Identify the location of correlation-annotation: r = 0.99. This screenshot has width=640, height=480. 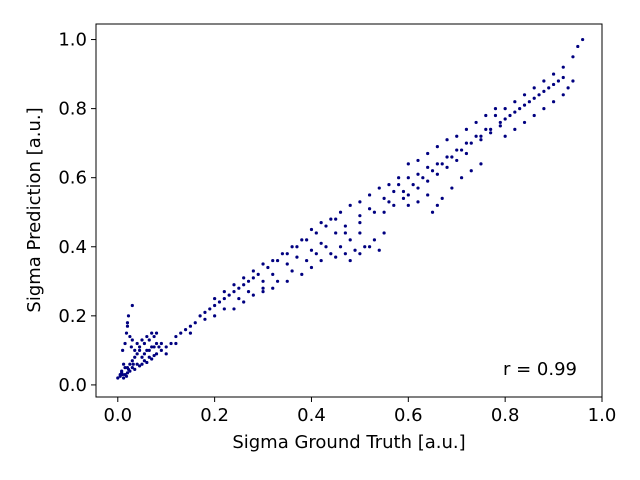
(540, 369).